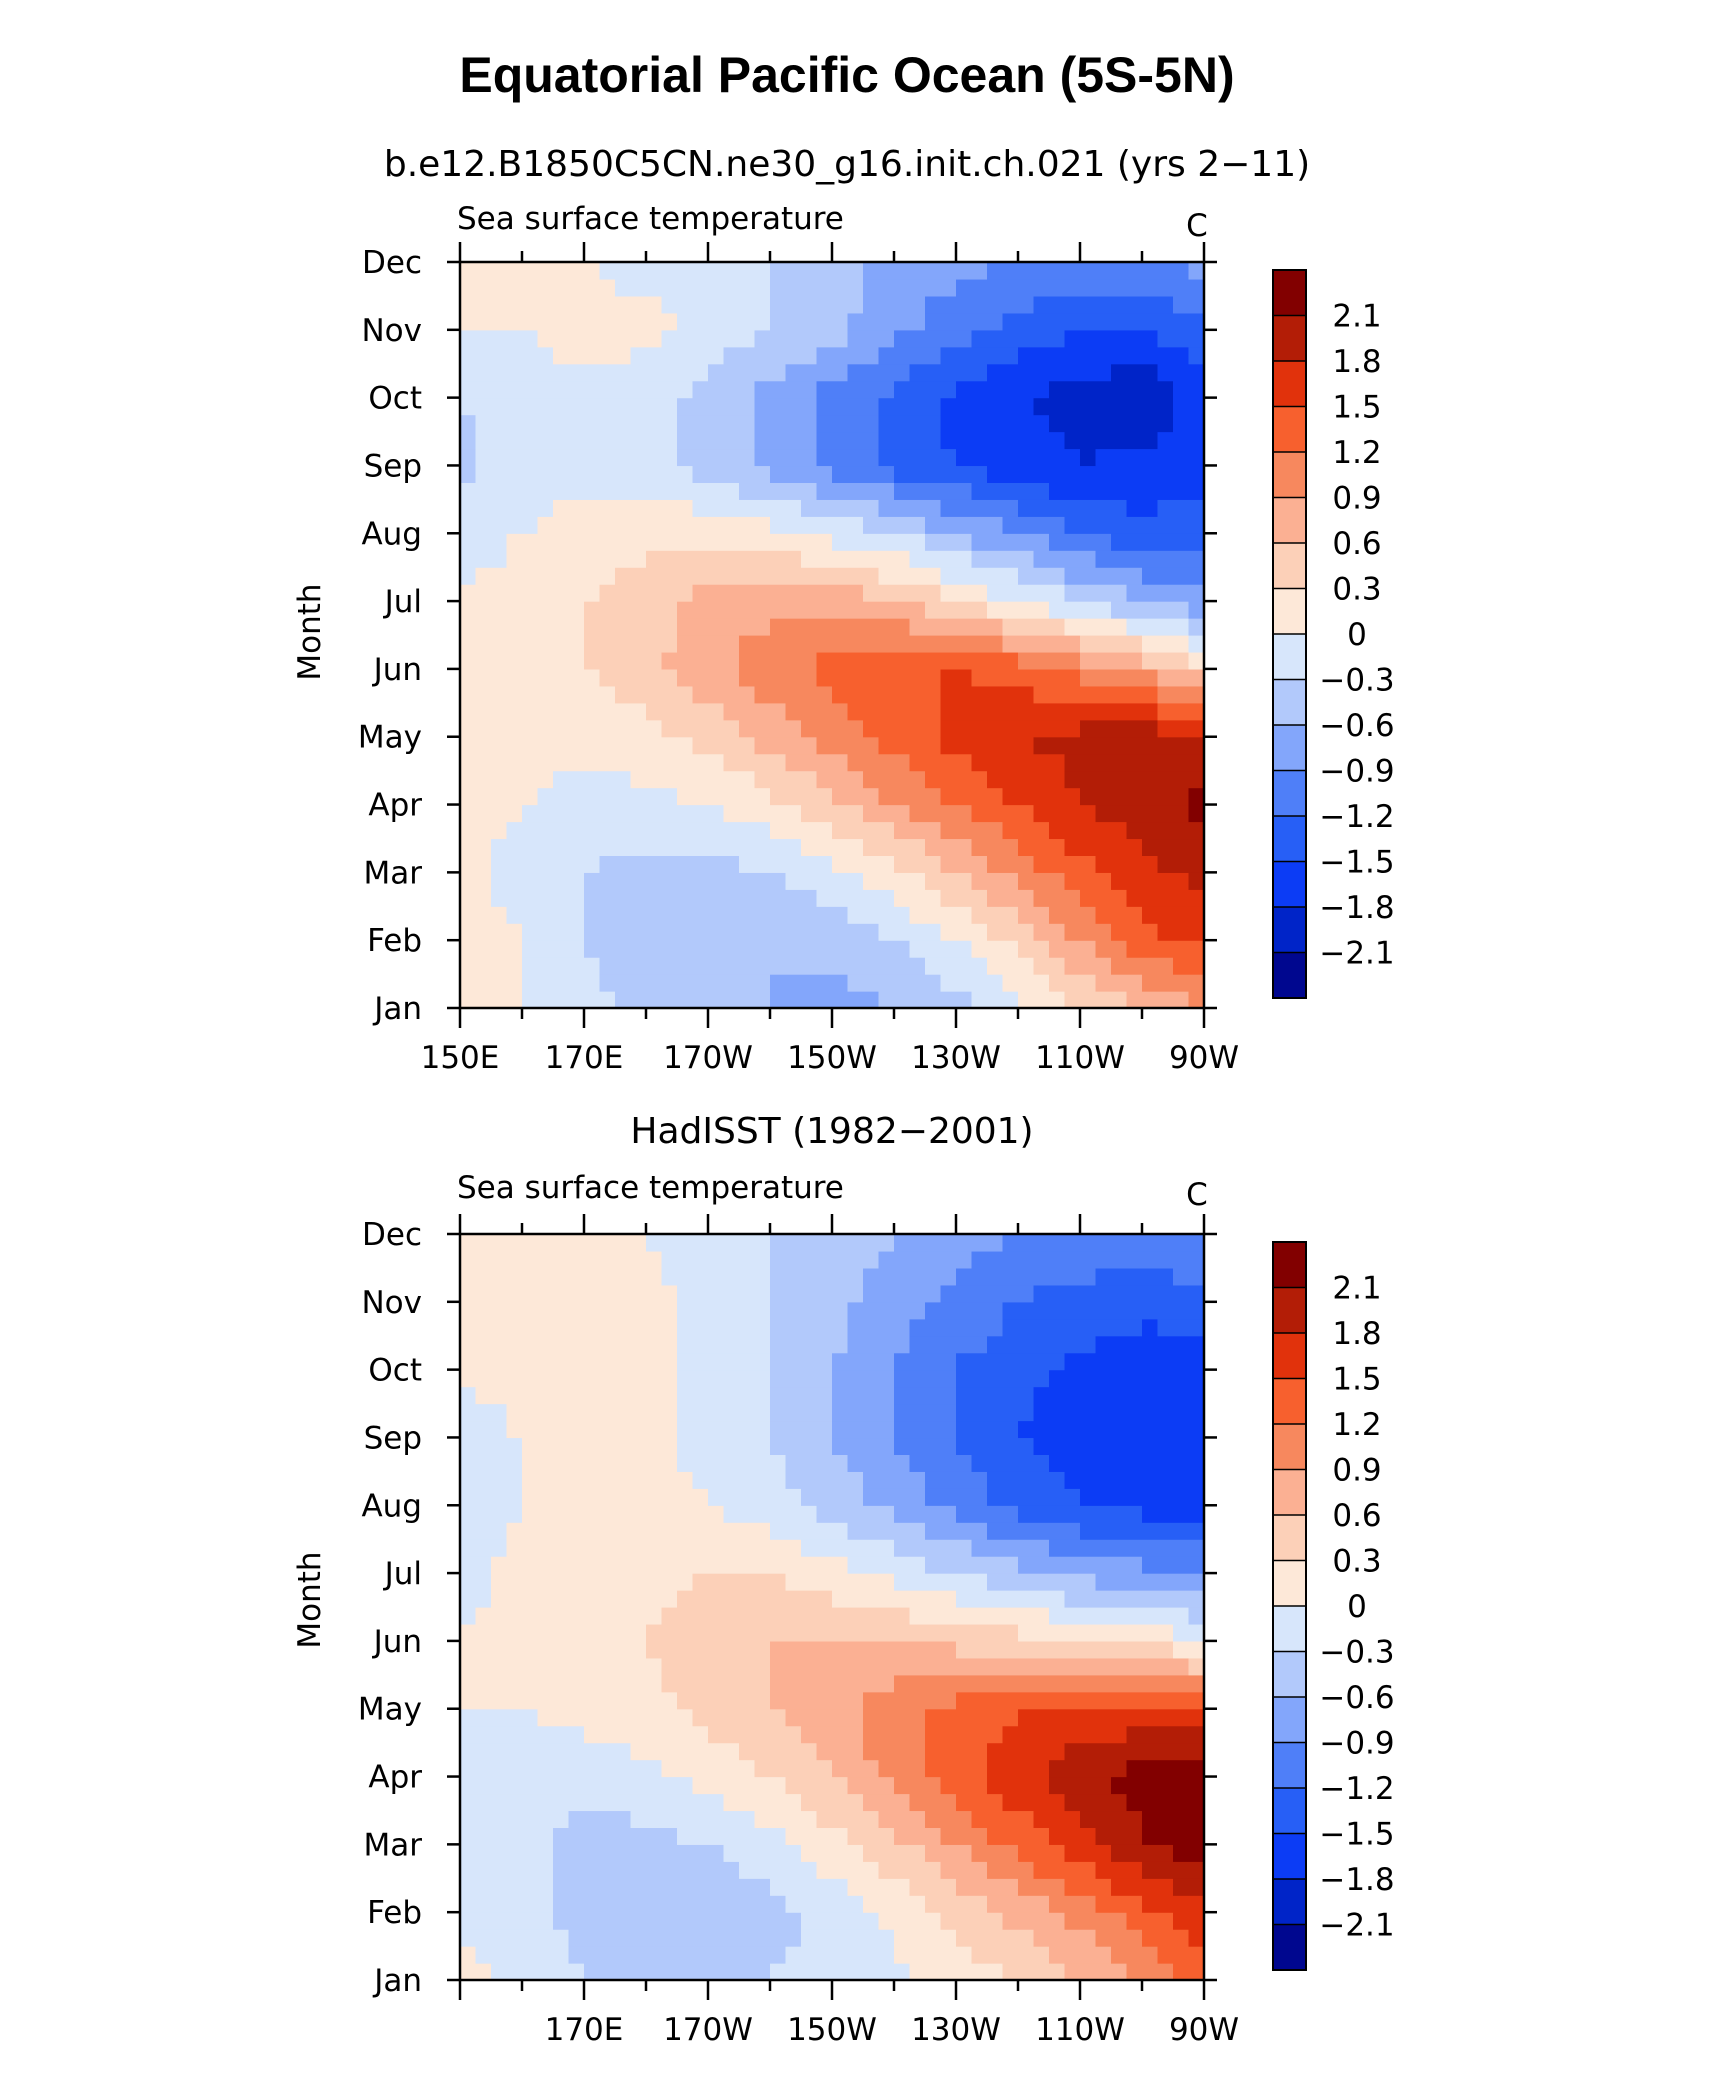 This screenshot has height=2080, width=1710. I want to click on colorbar-box, so click(1289, 1492).